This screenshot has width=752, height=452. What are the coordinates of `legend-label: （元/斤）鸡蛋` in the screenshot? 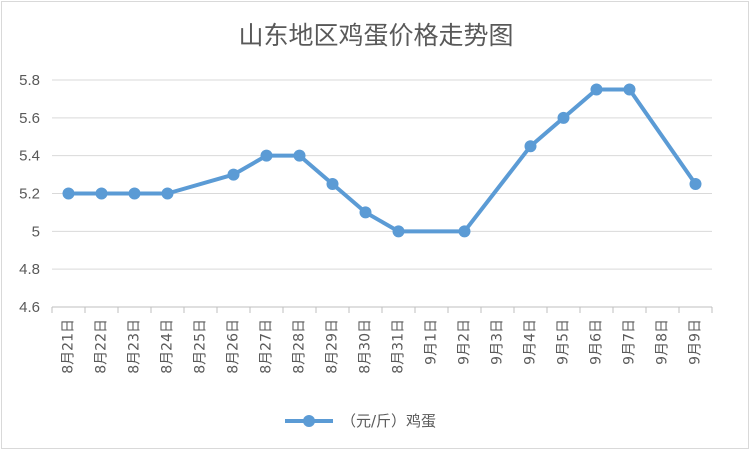 It's located at (388, 421).